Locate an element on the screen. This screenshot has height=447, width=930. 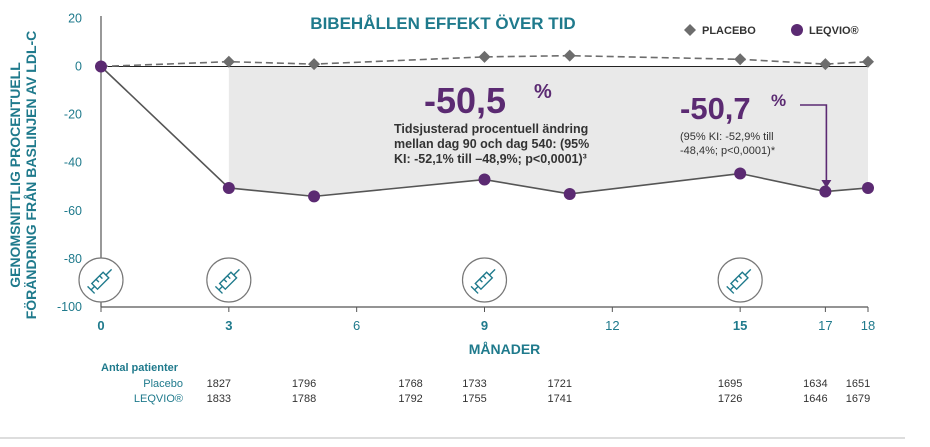
y-tick-label: -40 is located at coordinates (73, 163).